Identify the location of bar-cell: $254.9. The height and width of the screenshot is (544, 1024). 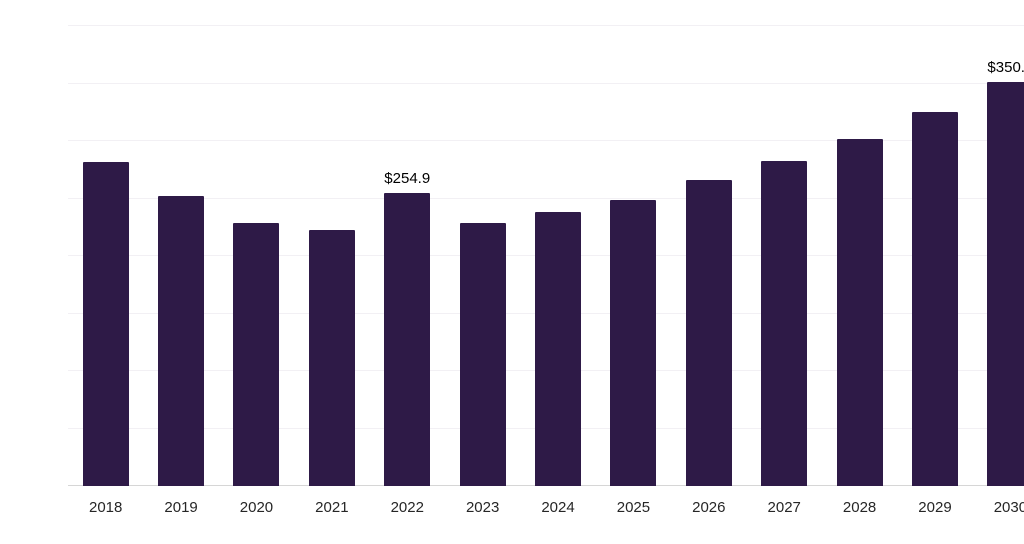
(407, 256).